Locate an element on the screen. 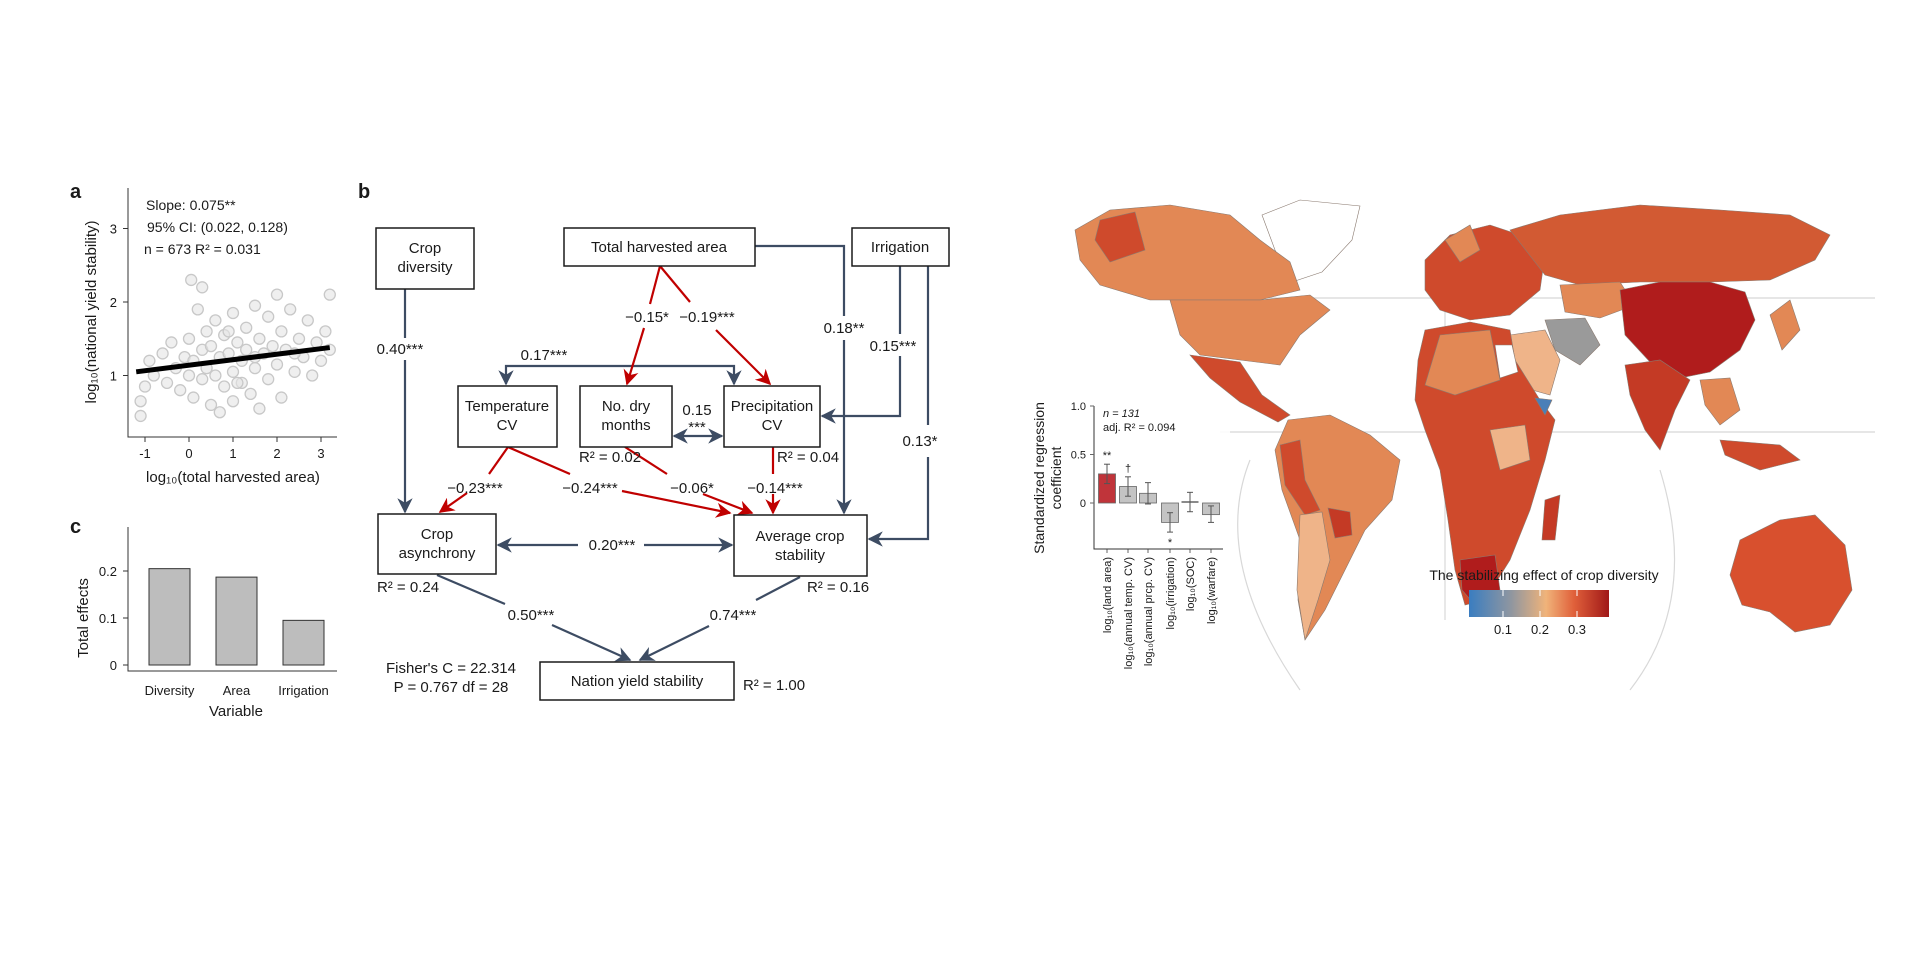 The height and width of the screenshot is (960, 1920). node-label: months is located at coordinates (625, 425).